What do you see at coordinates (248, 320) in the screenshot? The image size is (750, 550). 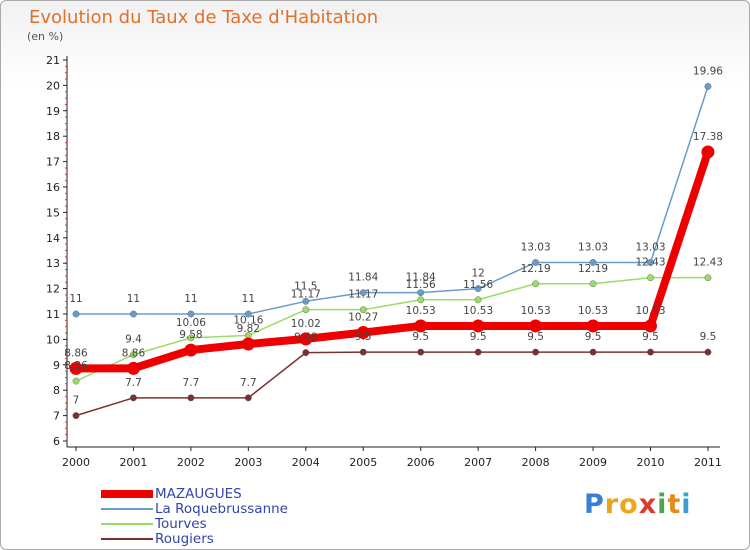 I see `data-label: 10.16` at bounding box center [248, 320].